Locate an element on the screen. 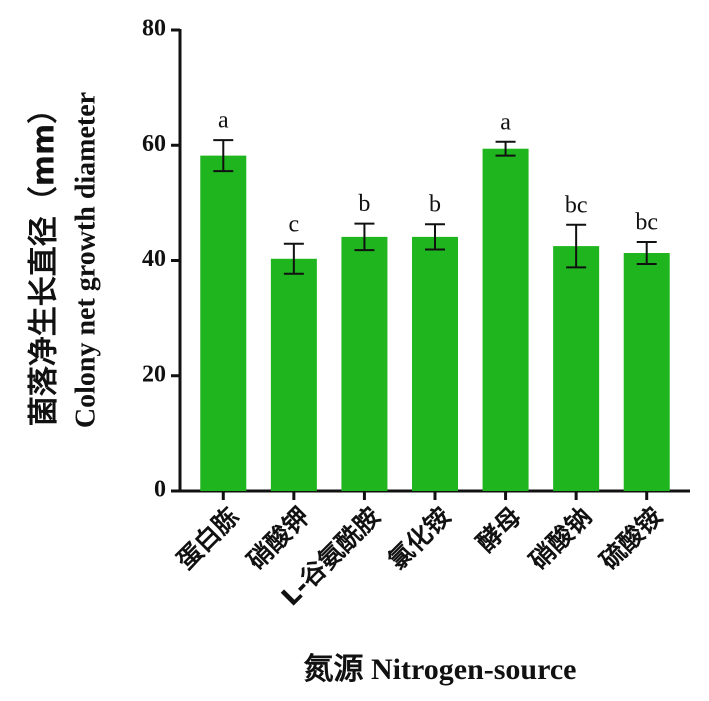 This screenshot has width=709, height=701. x-axis-label: 氮源 Nitrogen-source is located at coordinates (439, 669).